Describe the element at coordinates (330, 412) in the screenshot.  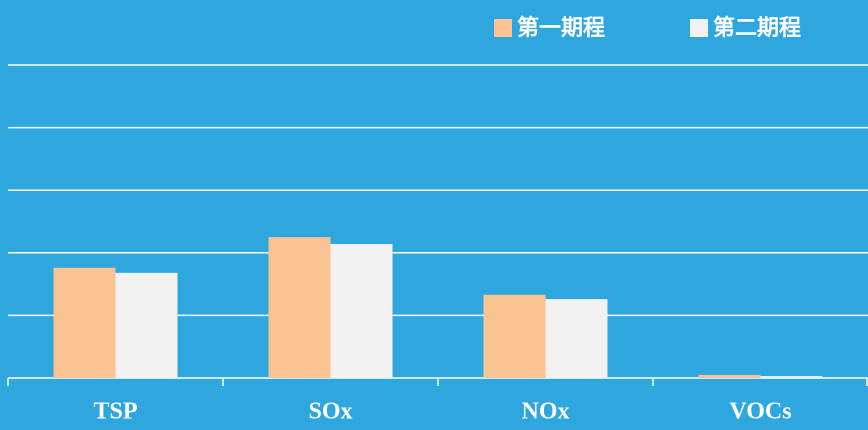
I see `x-tick-label: SOx` at that location.